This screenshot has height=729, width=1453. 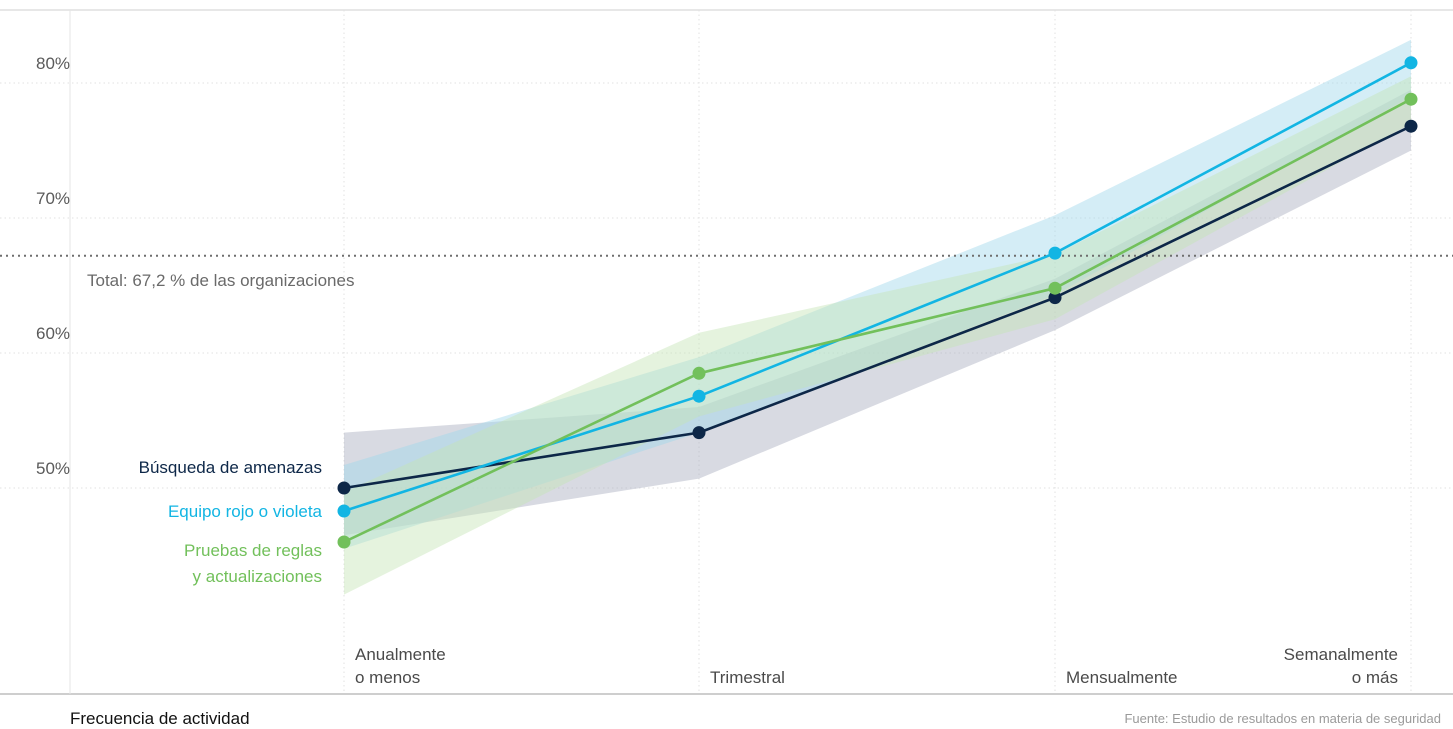 What do you see at coordinates (747, 677) in the screenshot?
I see `x-tick-label: Trimestral` at bounding box center [747, 677].